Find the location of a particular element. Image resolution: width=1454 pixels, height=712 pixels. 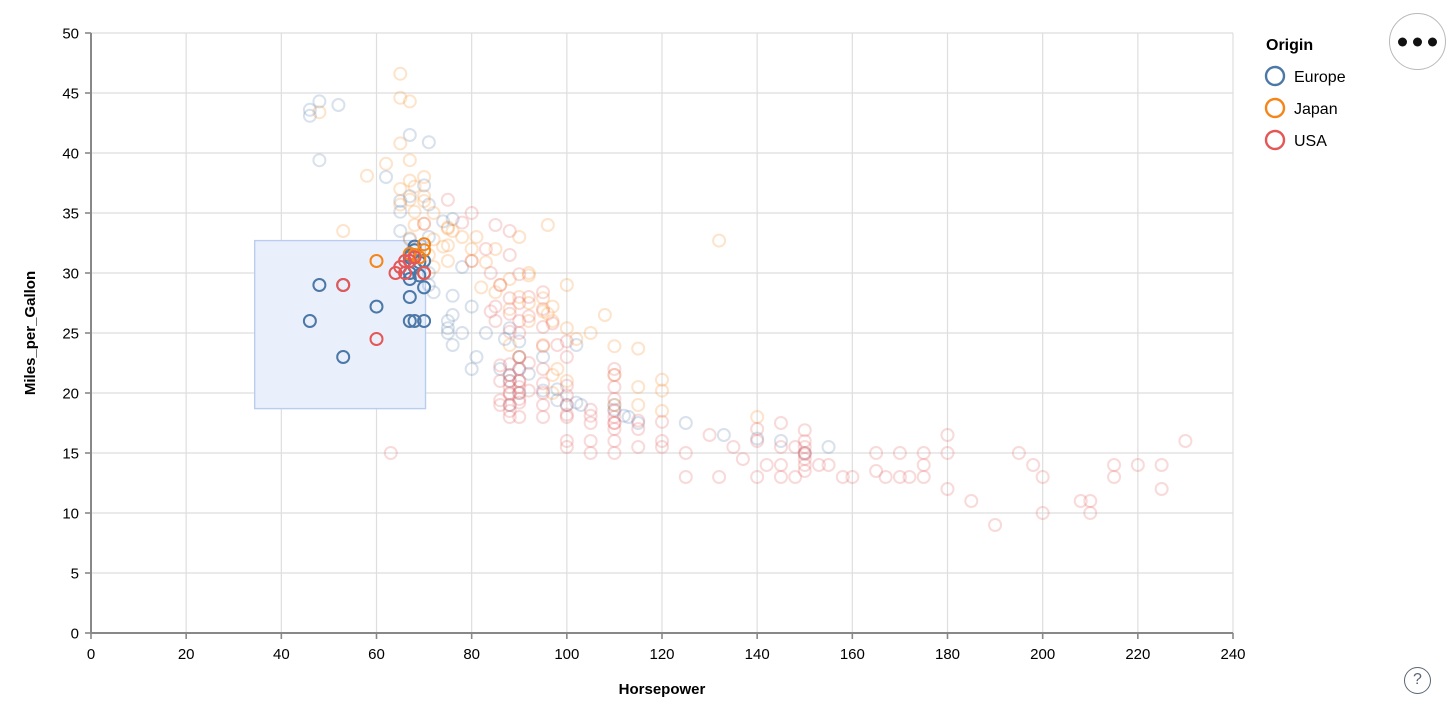

y-axis-tick-label: 50 is located at coordinates (70, 34).